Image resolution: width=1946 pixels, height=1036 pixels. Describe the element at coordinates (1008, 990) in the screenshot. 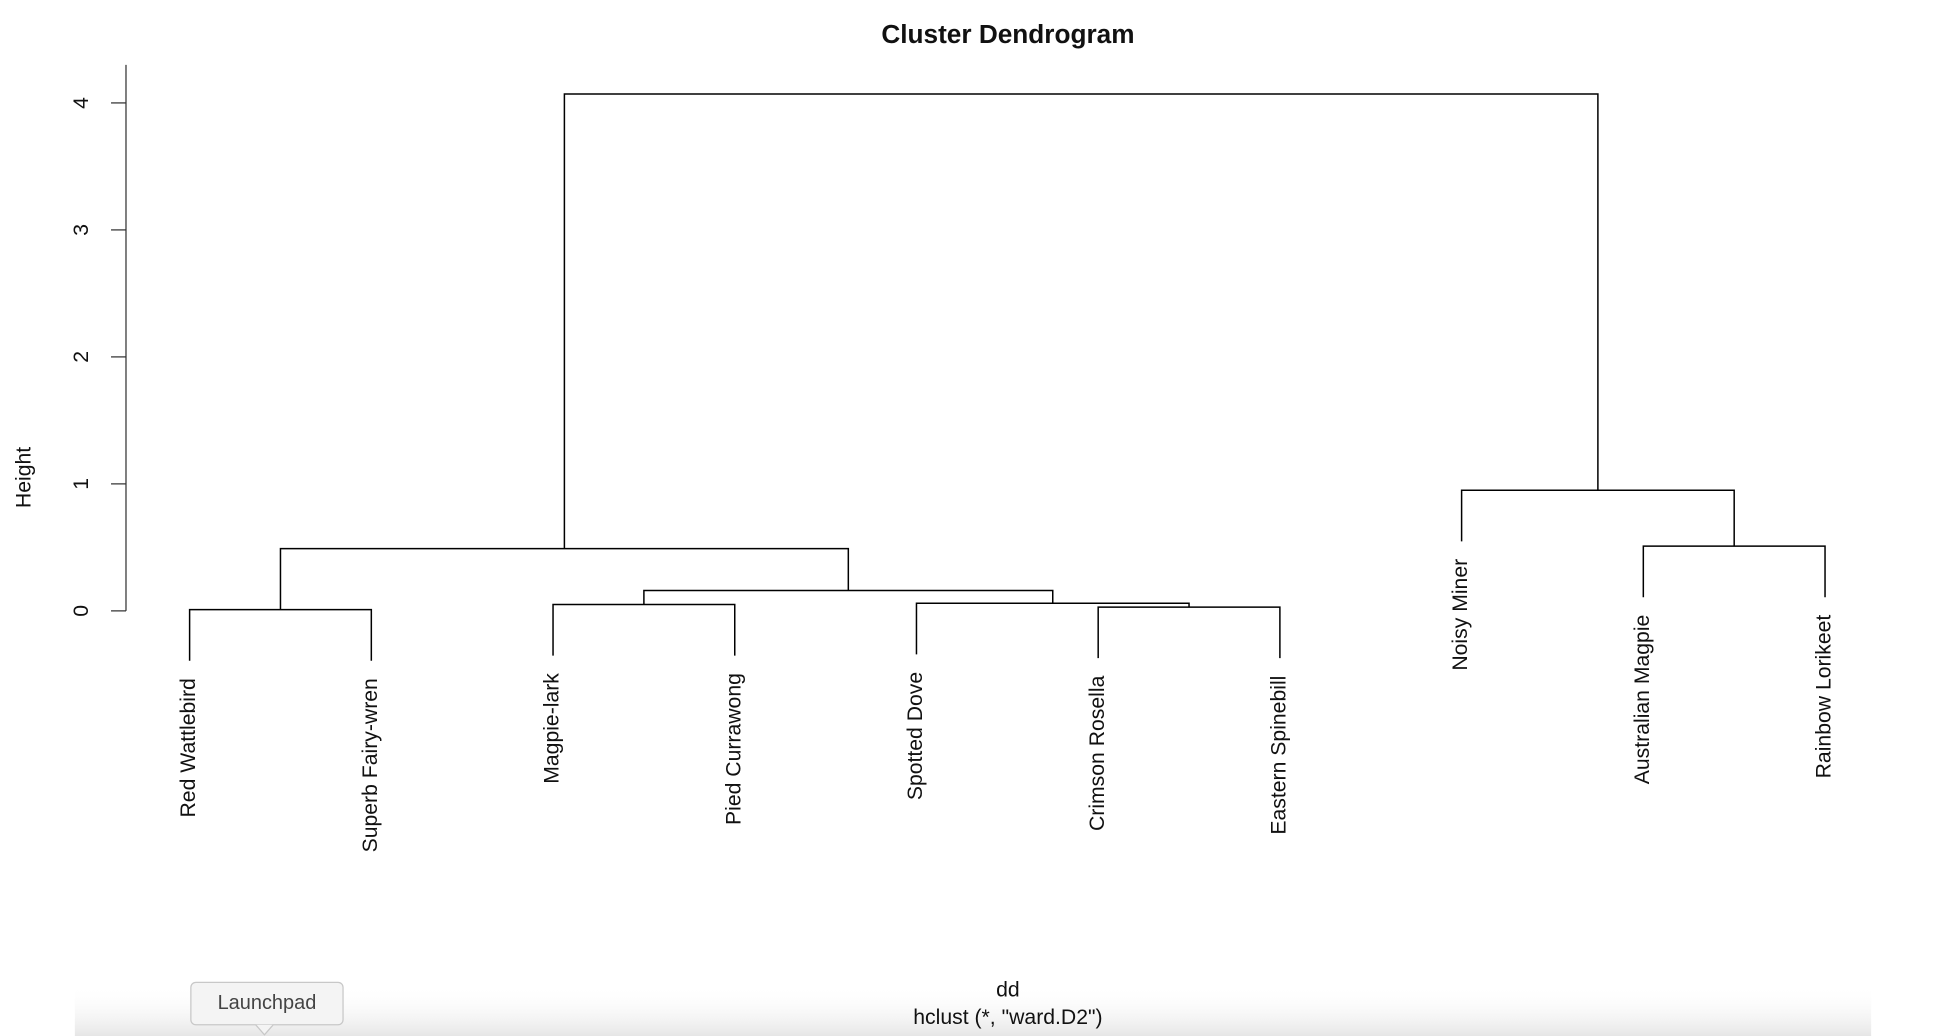

I see `x-axis-label: dd` at that location.